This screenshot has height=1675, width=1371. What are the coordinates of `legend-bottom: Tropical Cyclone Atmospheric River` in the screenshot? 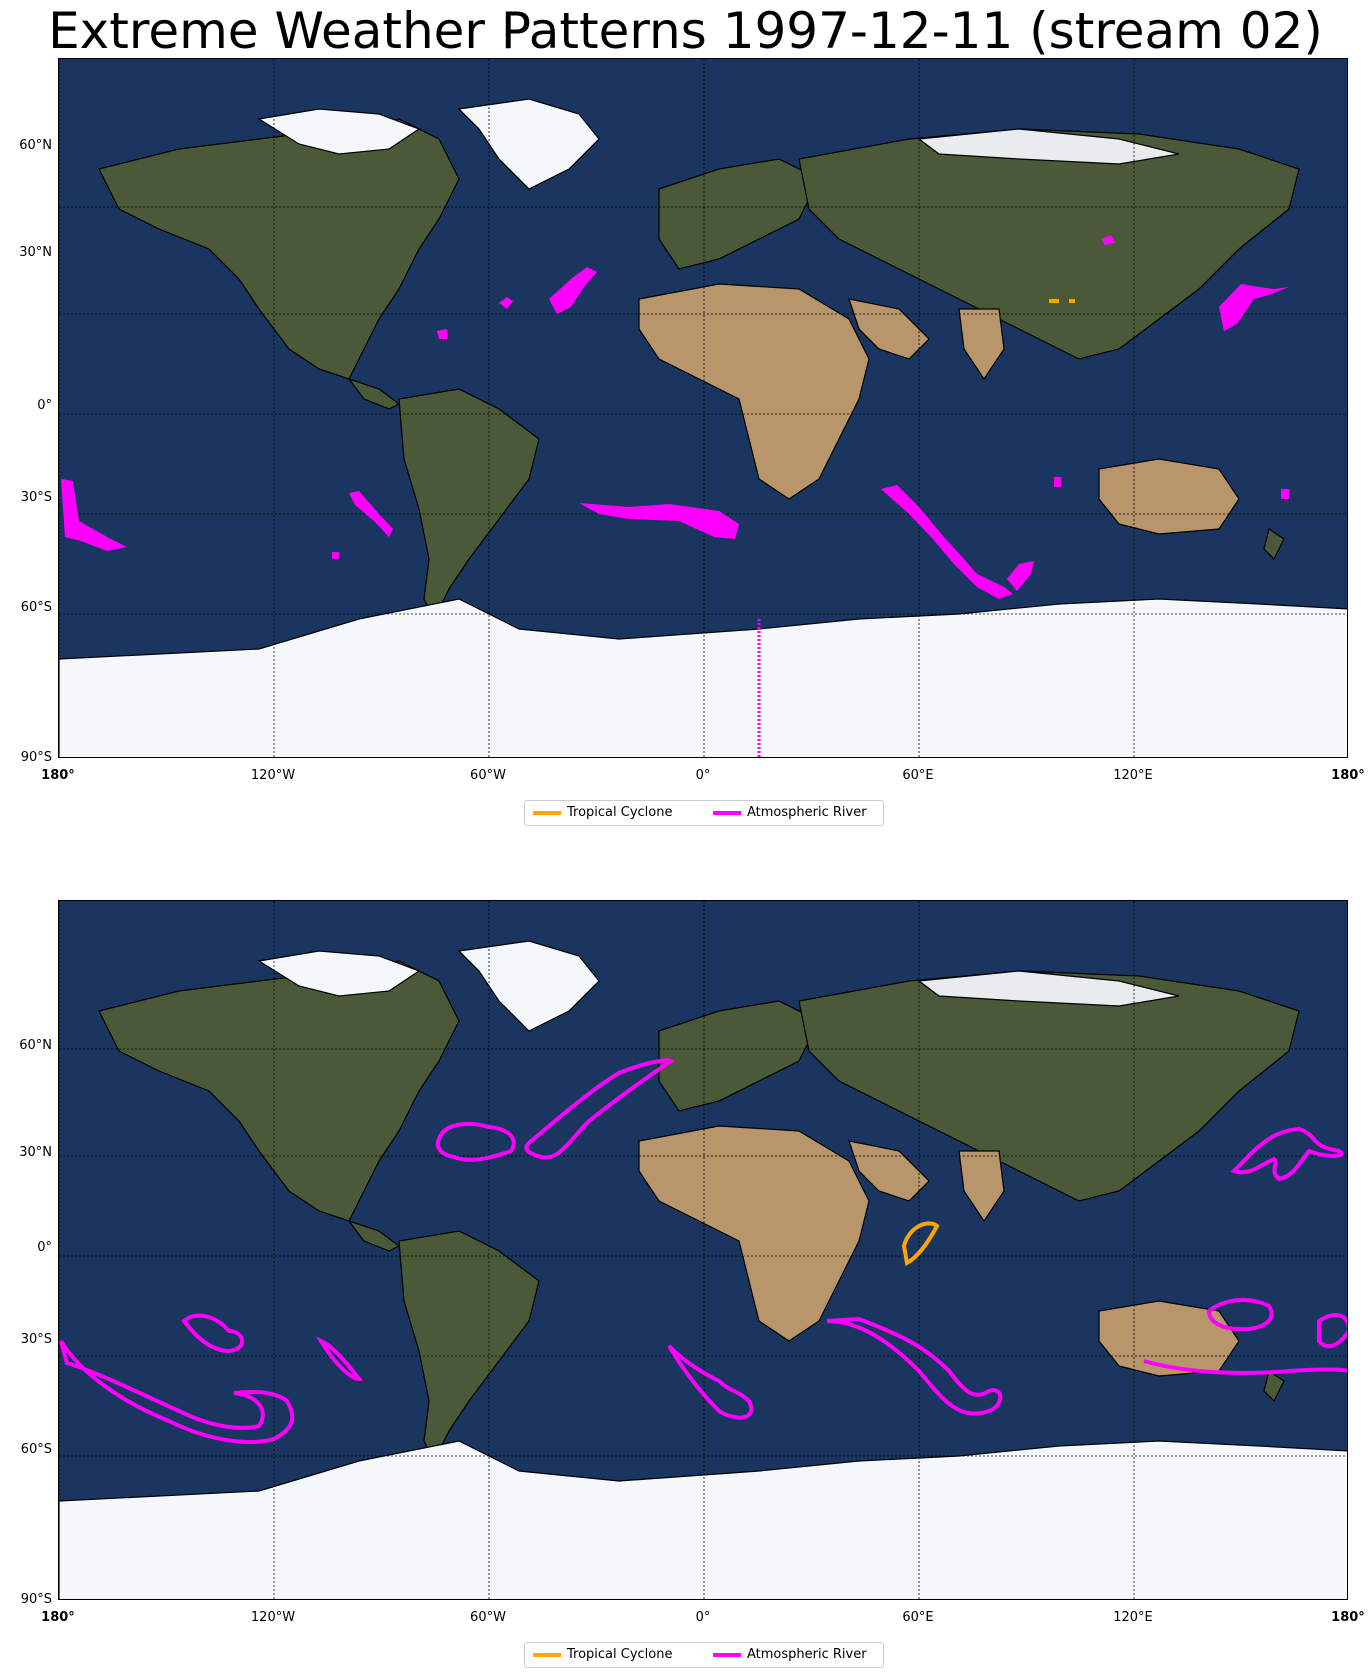 It's located at (704, 1655).